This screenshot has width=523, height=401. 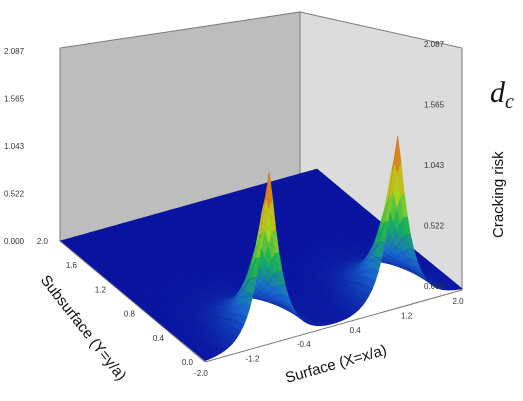 What do you see at coordinates (498, 92) in the screenshot?
I see `side-symbol-main: d` at bounding box center [498, 92].